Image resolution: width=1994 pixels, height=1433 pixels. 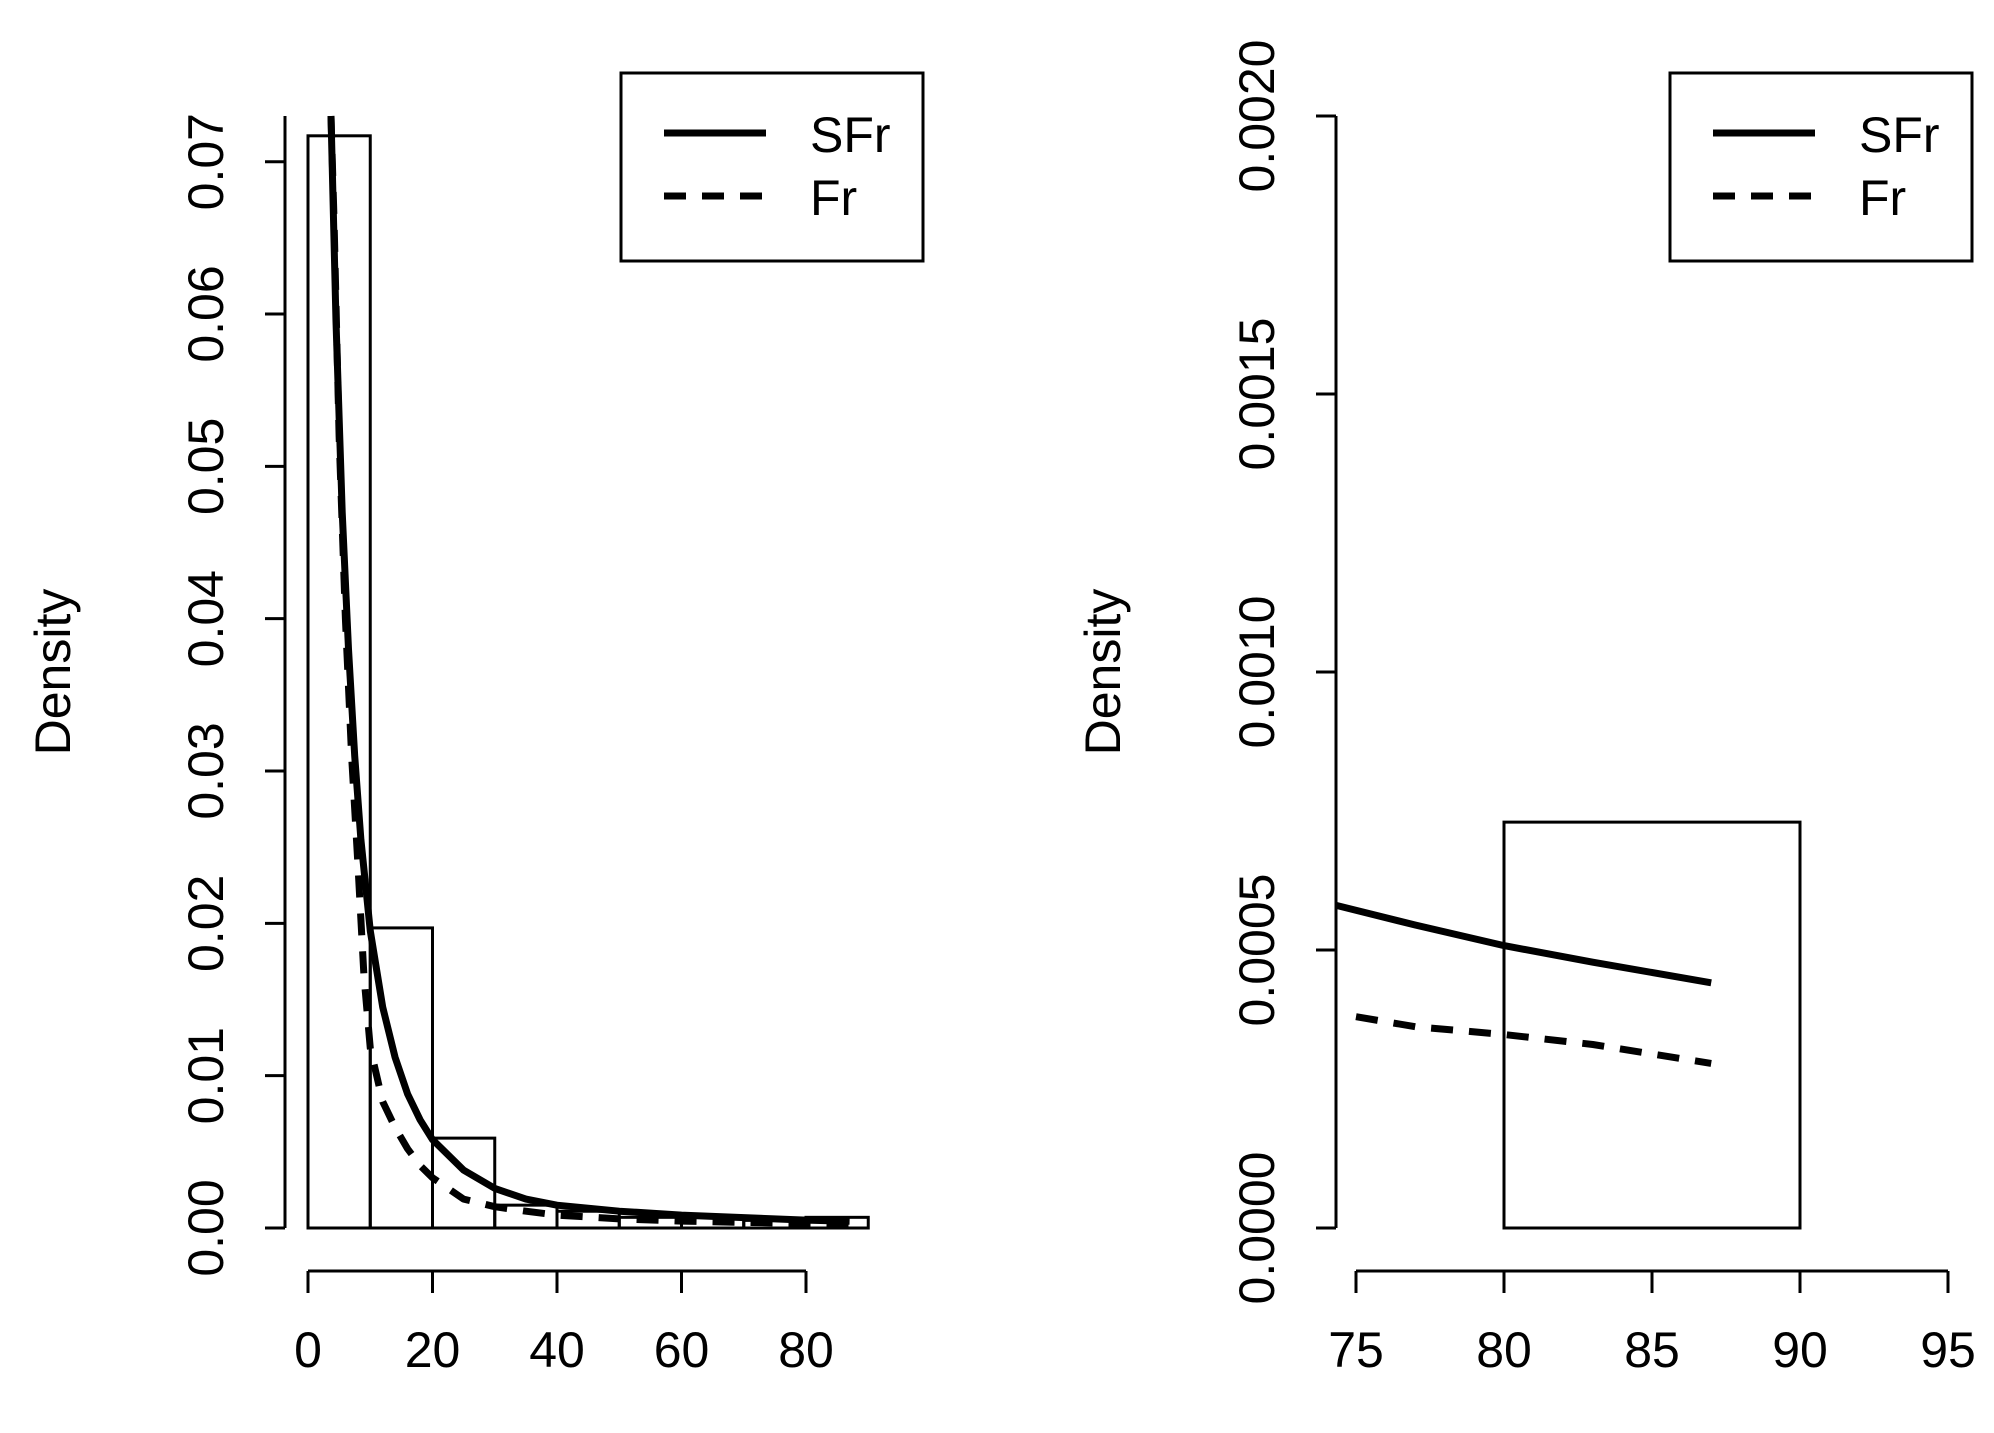 I want to click on right-x-tick-label: 85, so click(x=1652, y=1350).